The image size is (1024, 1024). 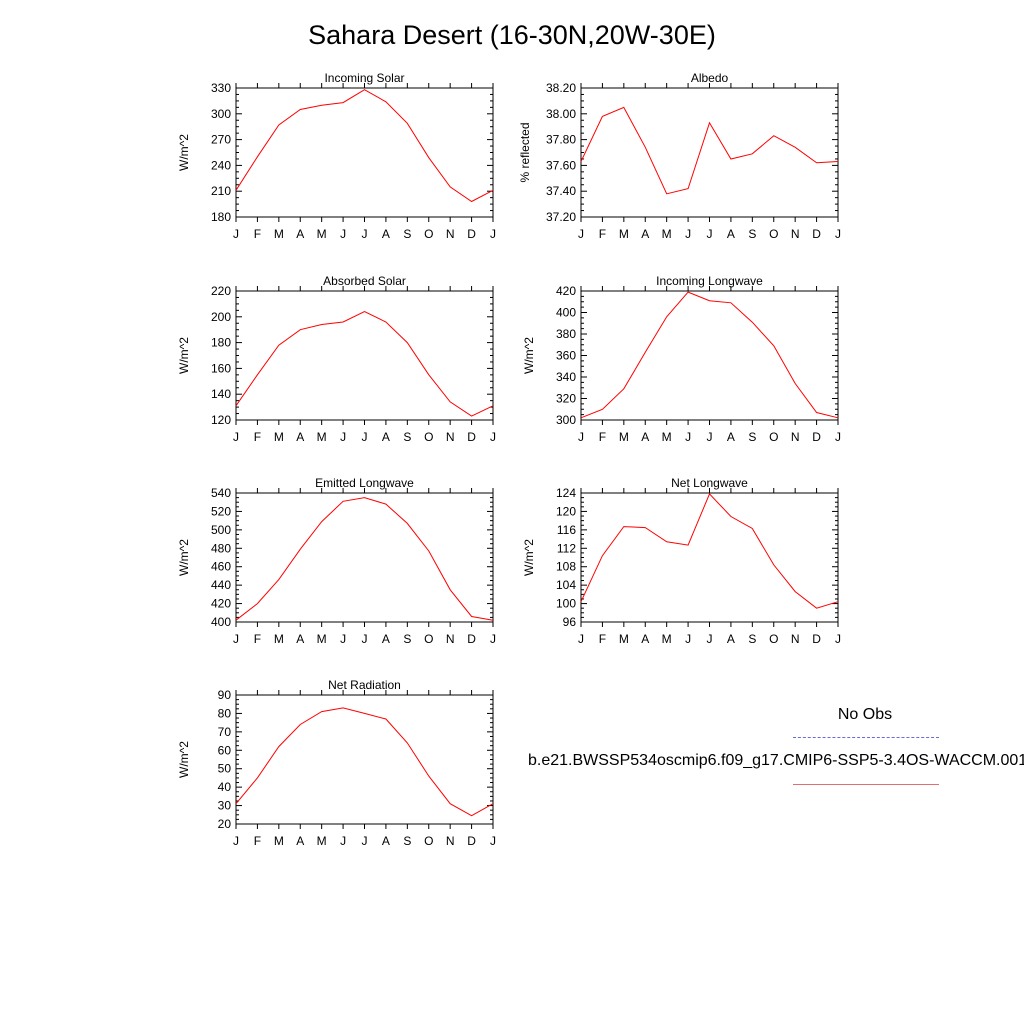 I want to click on y-tick-label: 520, so click(x=221, y=511).